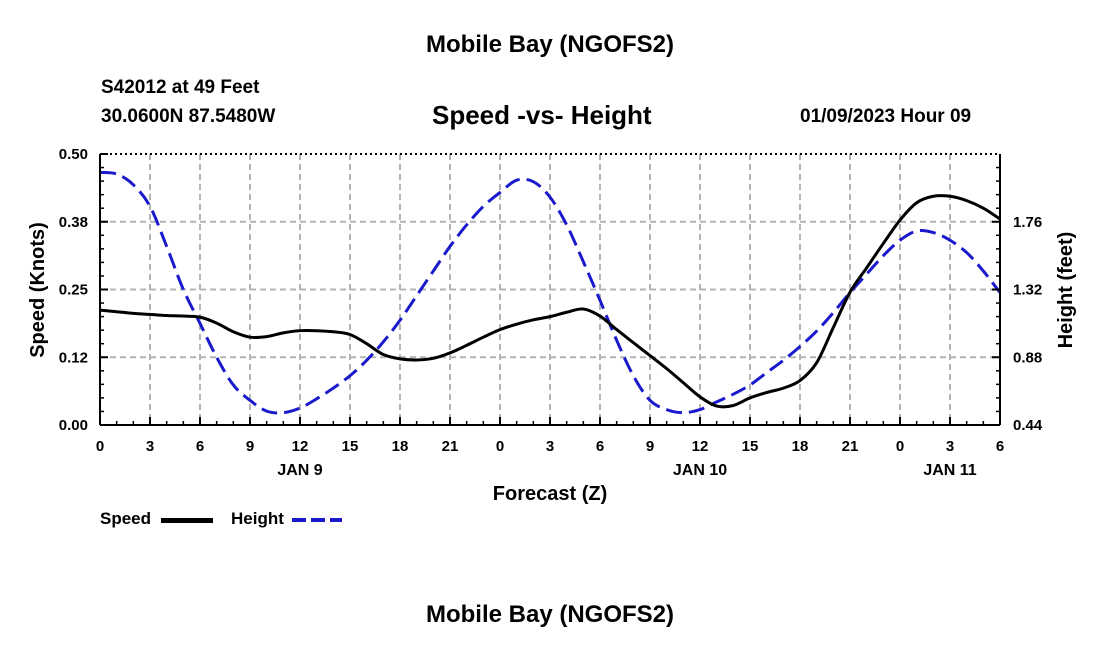 This screenshot has height=650, width=1100. I want to click on y-left-tick-label: 0.00, so click(73, 425).